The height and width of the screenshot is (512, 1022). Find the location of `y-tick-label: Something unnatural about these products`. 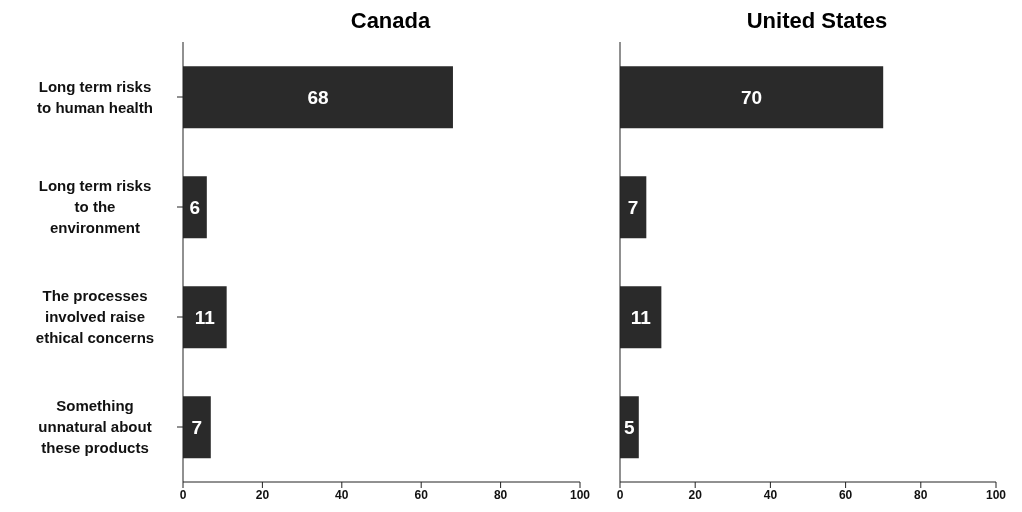

y-tick-label: Something unnatural about these products is located at coordinates (95, 427).